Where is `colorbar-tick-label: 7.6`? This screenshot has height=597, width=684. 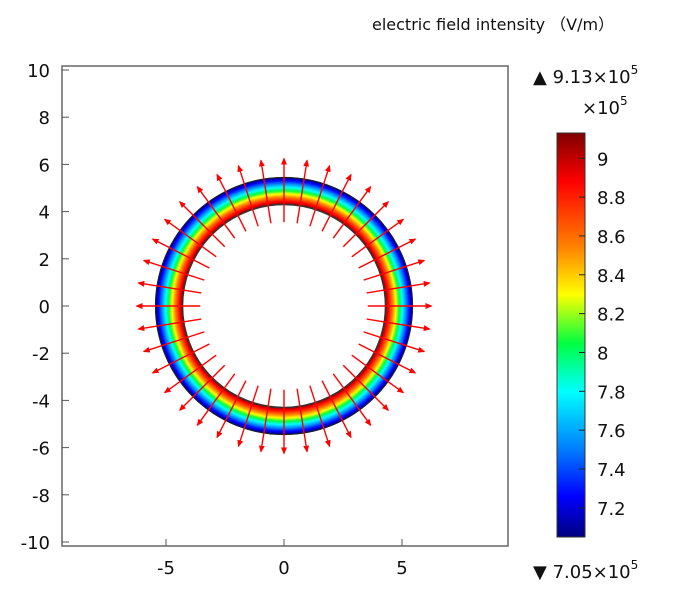 colorbar-tick-label: 7.6 is located at coordinates (611, 431).